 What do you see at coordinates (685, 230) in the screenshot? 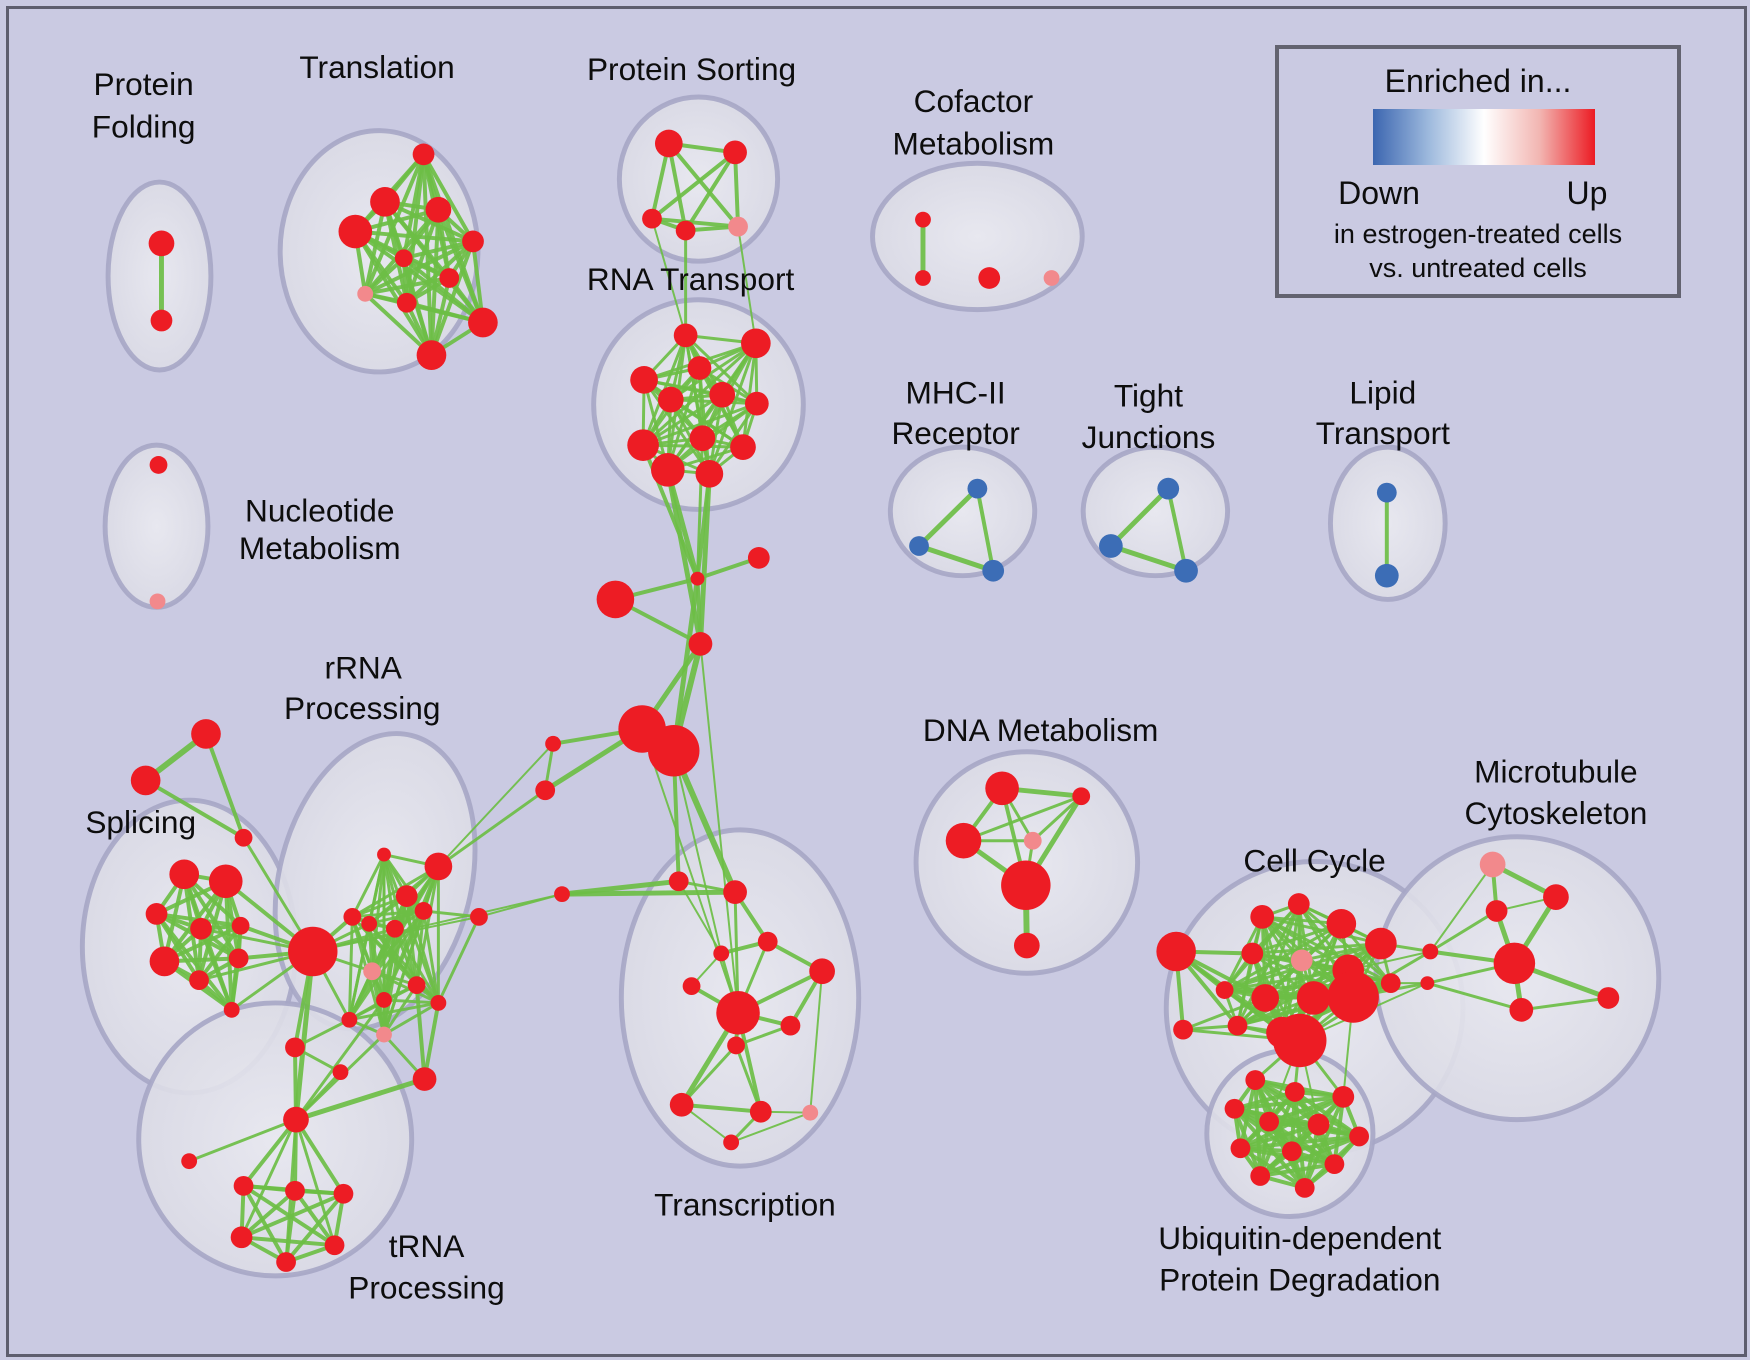
I see `node-ps3` at bounding box center [685, 230].